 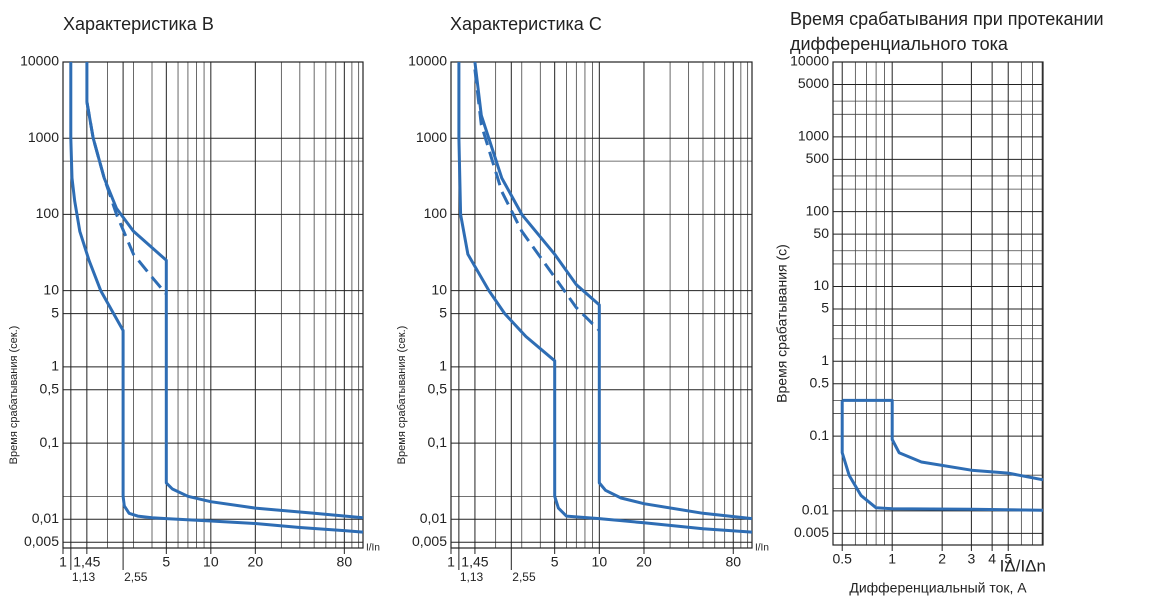 What do you see at coordinates (526, 24) in the screenshot?
I see `chart-title: Характеристика C` at bounding box center [526, 24].